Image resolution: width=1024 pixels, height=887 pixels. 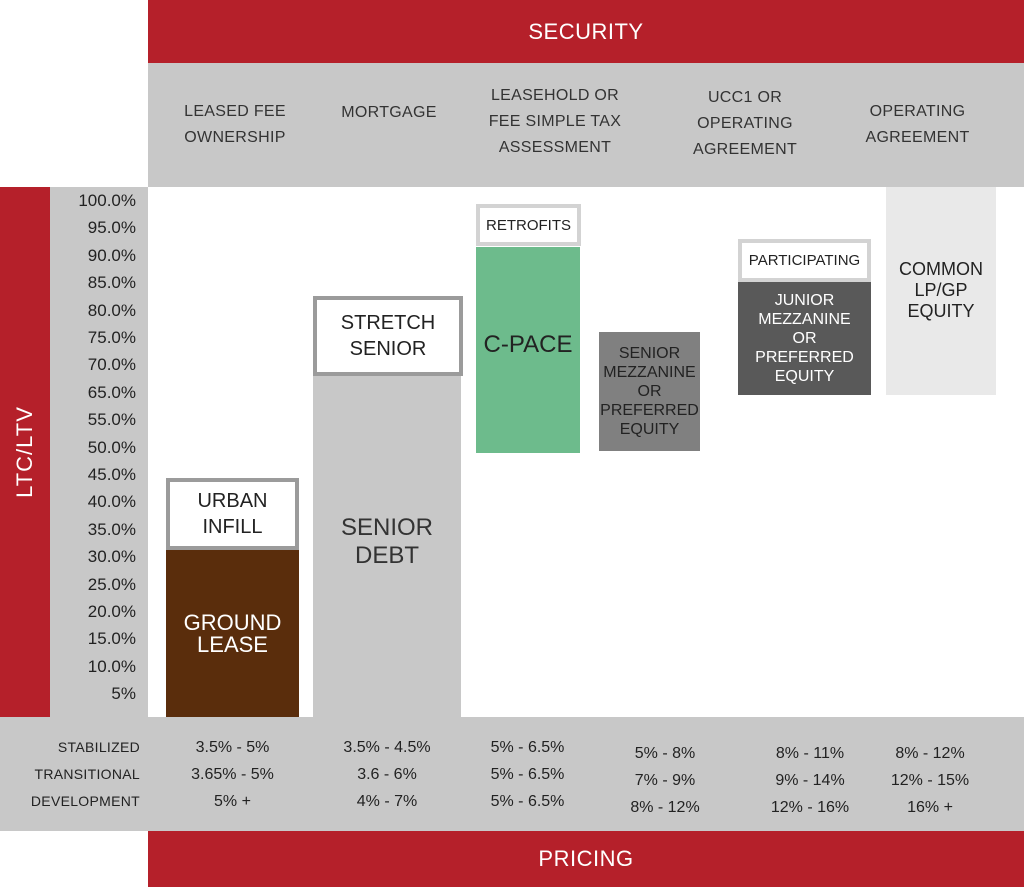 I want to click on pricing-cell: 4% - 7%, so click(x=387, y=801).